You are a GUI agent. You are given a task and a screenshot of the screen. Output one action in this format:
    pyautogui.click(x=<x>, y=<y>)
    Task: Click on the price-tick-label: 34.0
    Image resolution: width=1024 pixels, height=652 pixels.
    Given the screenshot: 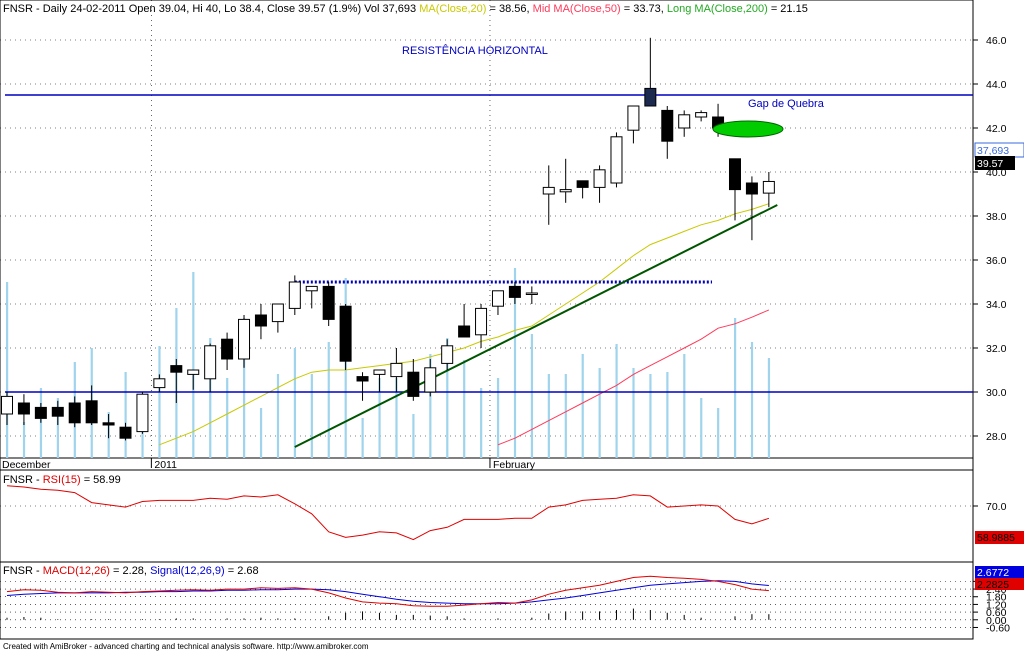 What is the action you would take?
    pyautogui.click(x=996, y=305)
    